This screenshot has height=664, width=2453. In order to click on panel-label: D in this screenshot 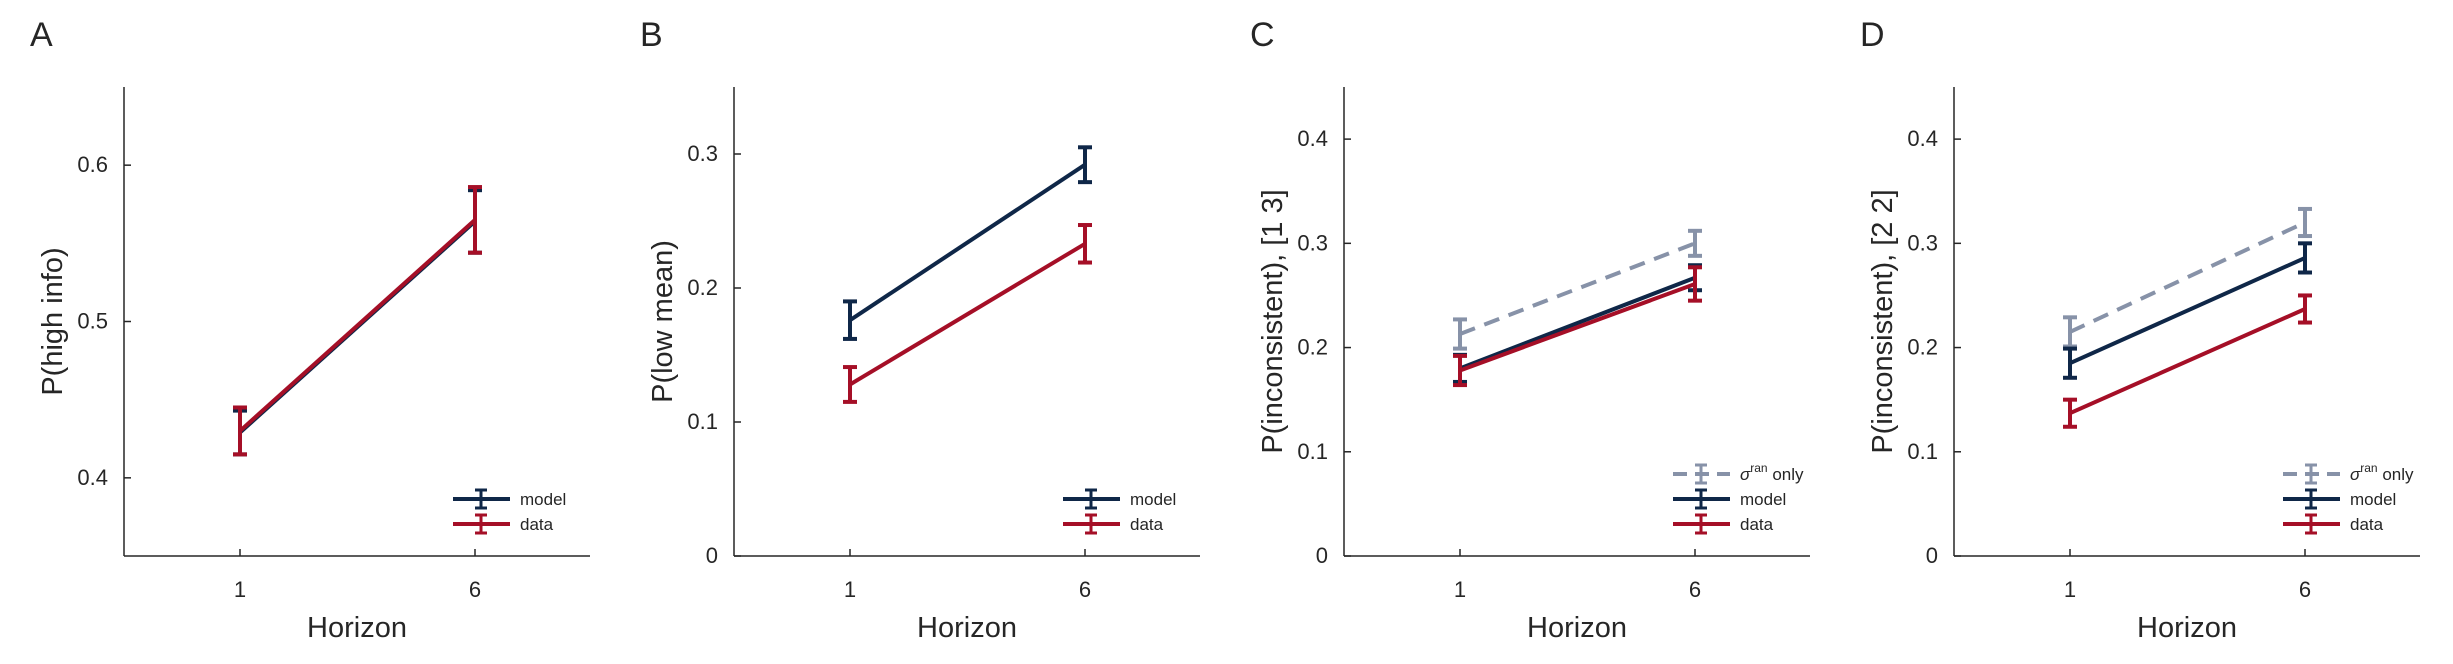, I will do `click(1872, 35)`.